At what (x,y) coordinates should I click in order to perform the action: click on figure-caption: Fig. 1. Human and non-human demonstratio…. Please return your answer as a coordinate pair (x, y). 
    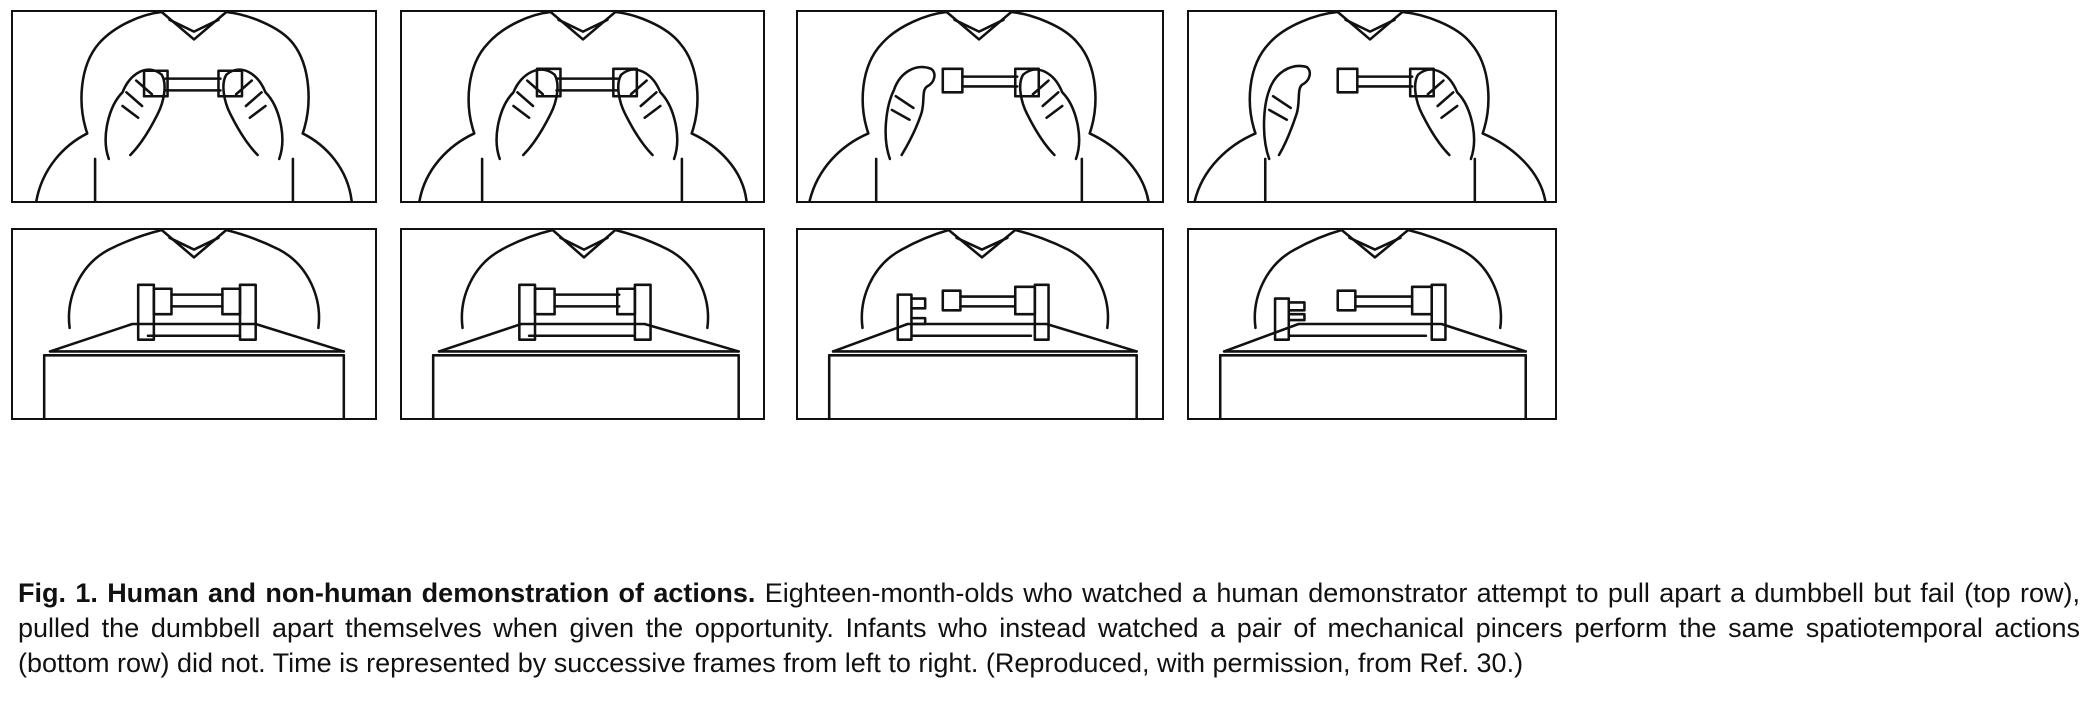
    Looking at the image, I should click on (1049, 628).